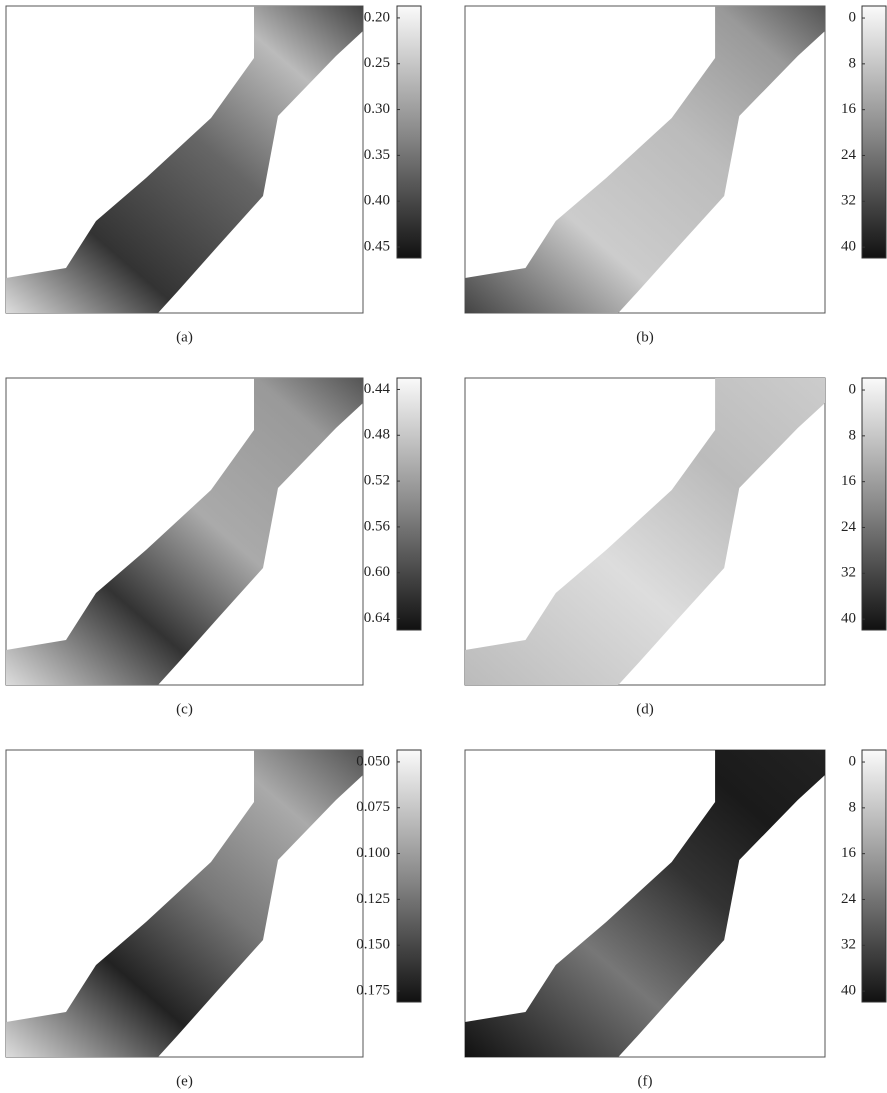 The width and height of the screenshot is (887, 1093). What do you see at coordinates (184, 1081) in the screenshot?
I see `panel-caption: (e)` at bounding box center [184, 1081].